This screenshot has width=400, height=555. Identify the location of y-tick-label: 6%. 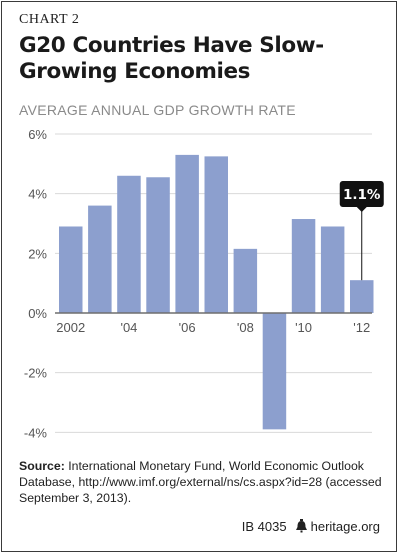
(37, 134).